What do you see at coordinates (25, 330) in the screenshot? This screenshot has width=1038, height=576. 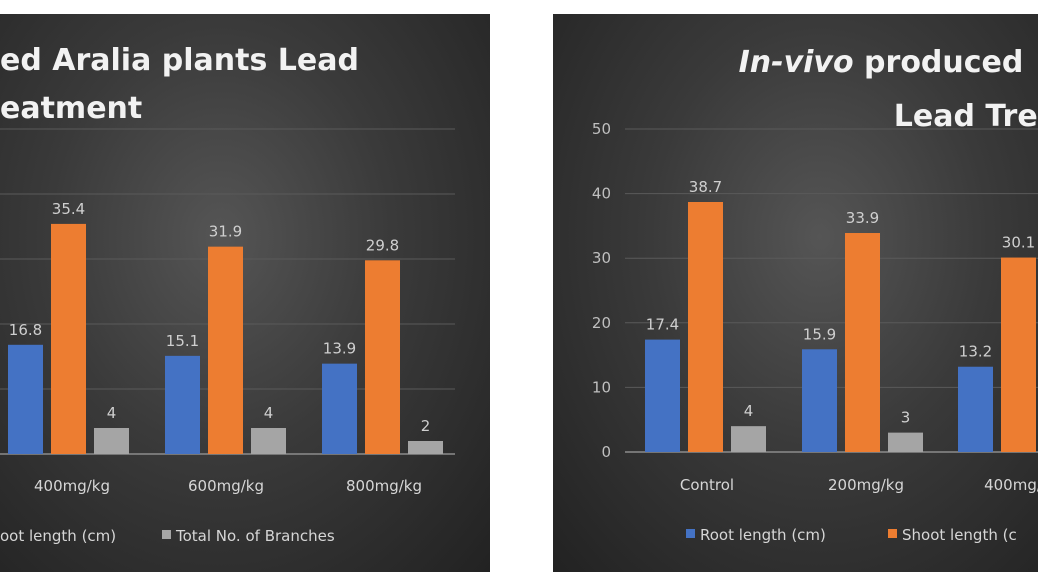 I see `data-label: 16.8` at bounding box center [25, 330].